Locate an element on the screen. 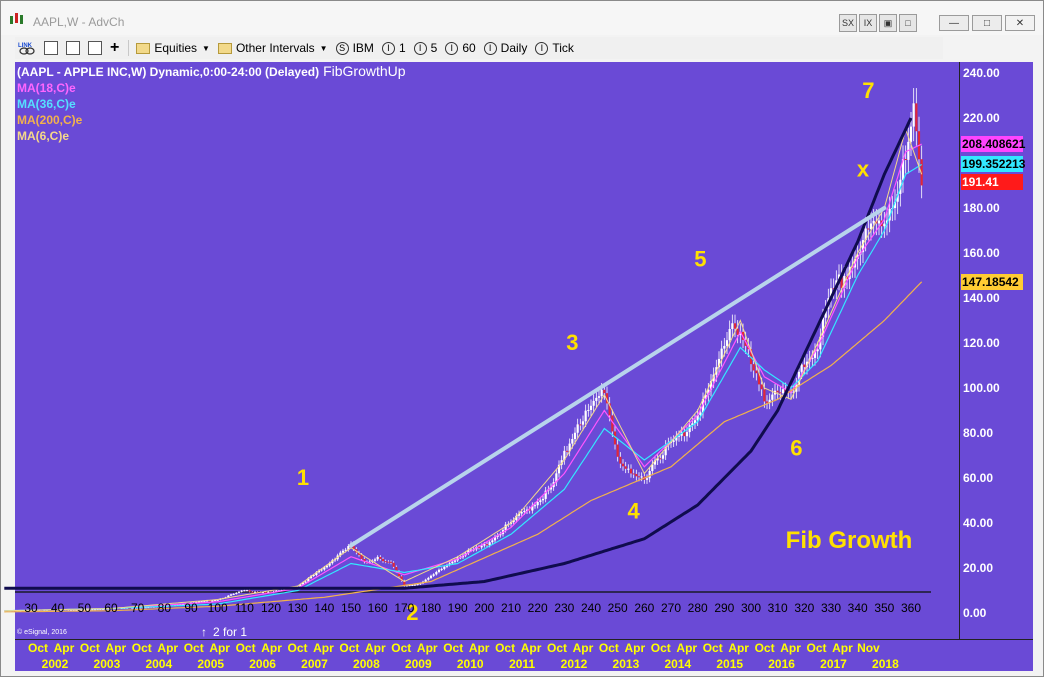 This screenshot has width=1044, height=678. price-tick-label: 120.00 is located at coordinates (981, 343).